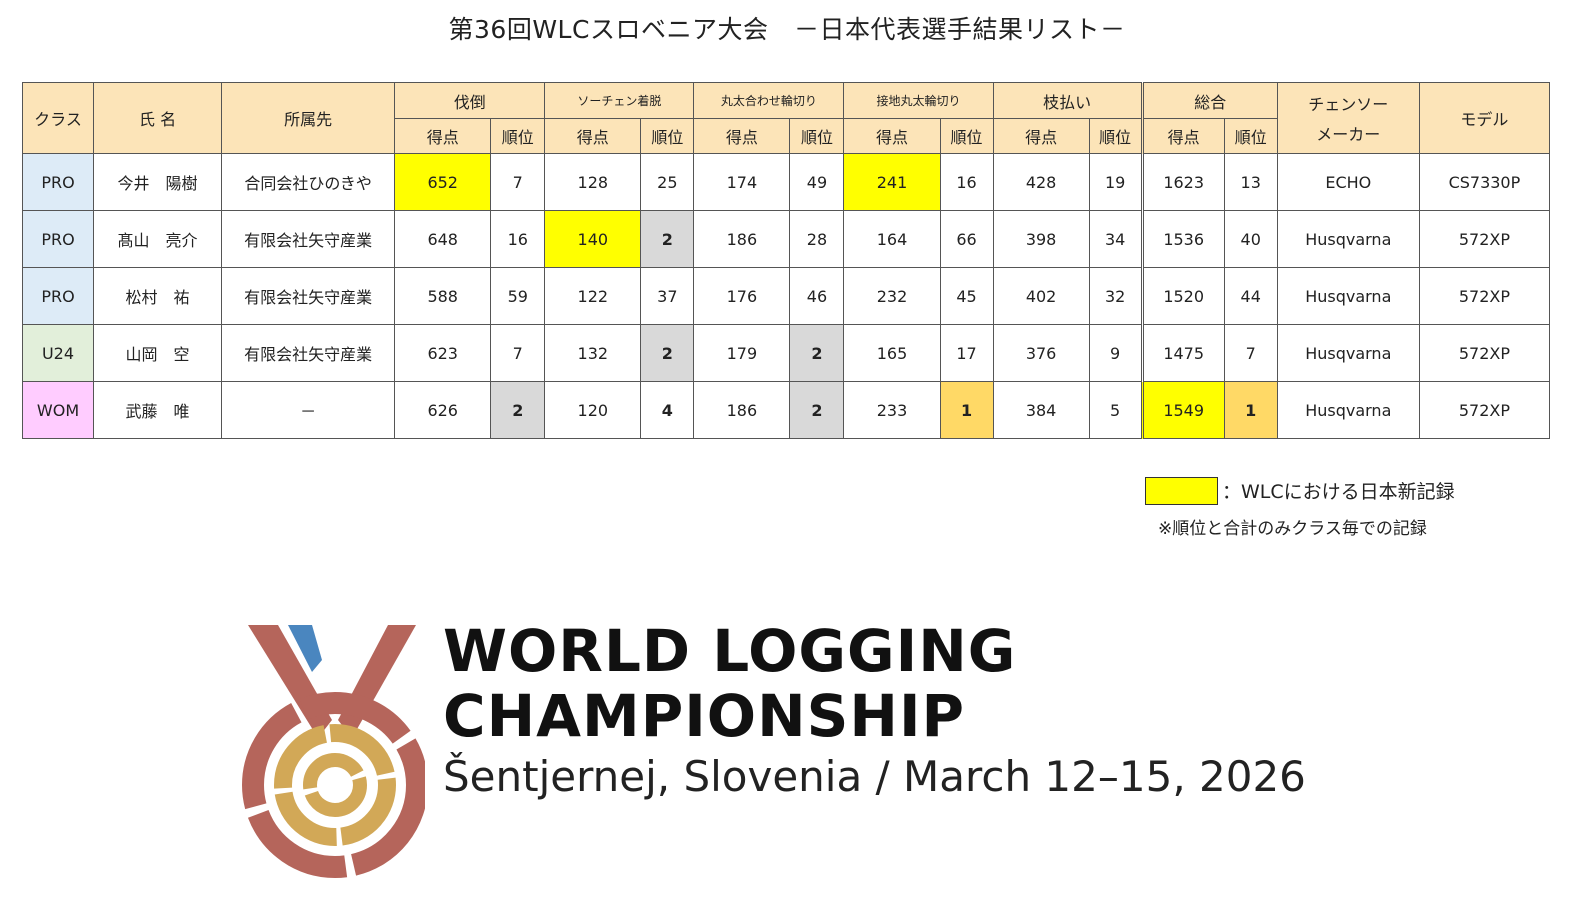 The image size is (1574, 899). I want to click on score-cell: 174, so click(742, 182).